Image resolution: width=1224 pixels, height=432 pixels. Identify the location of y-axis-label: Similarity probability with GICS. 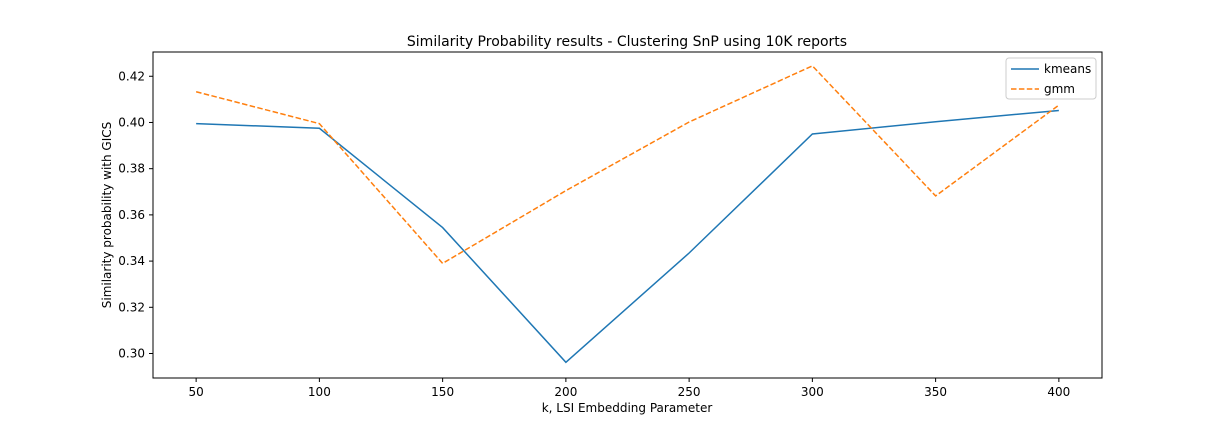
(107, 215).